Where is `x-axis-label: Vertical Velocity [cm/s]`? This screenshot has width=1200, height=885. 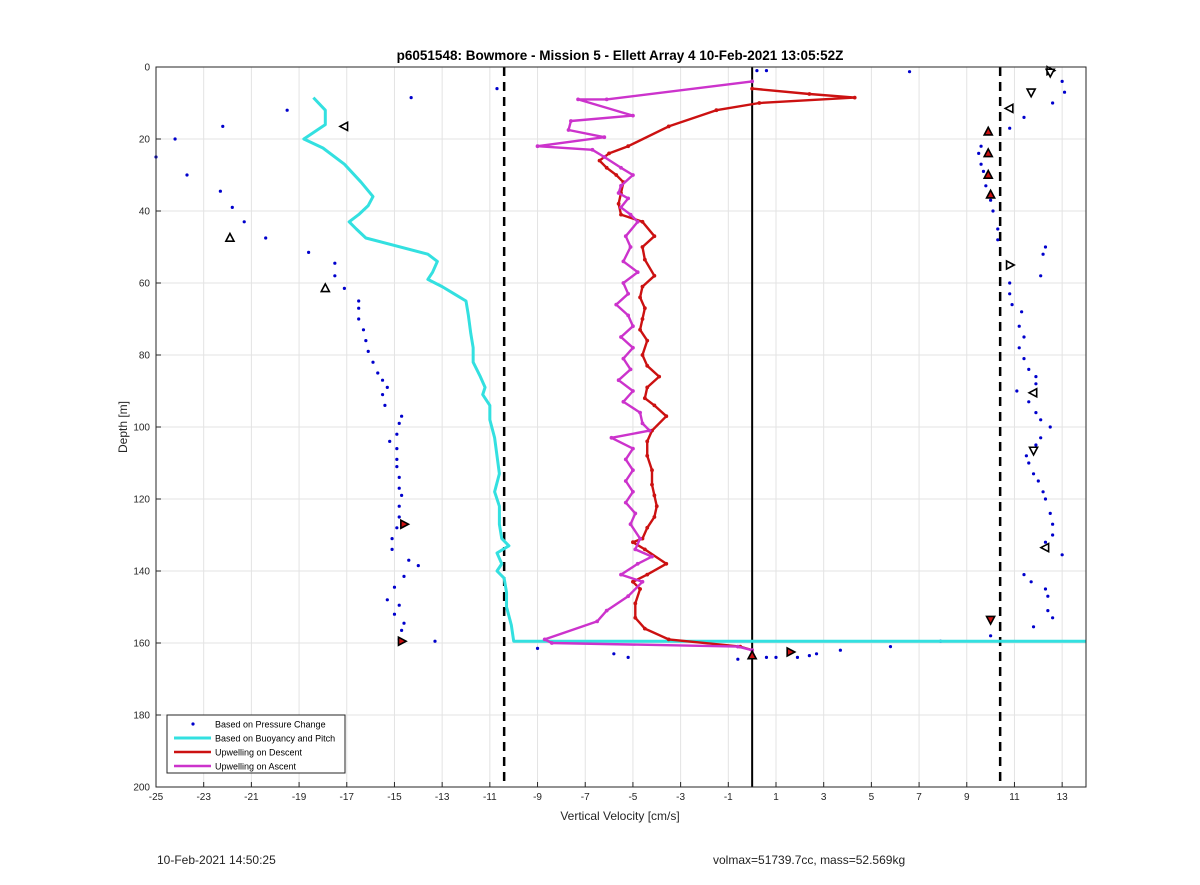 x-axis-label: Vertical Velocity [cm/s] is located at coordinates (619, 816).